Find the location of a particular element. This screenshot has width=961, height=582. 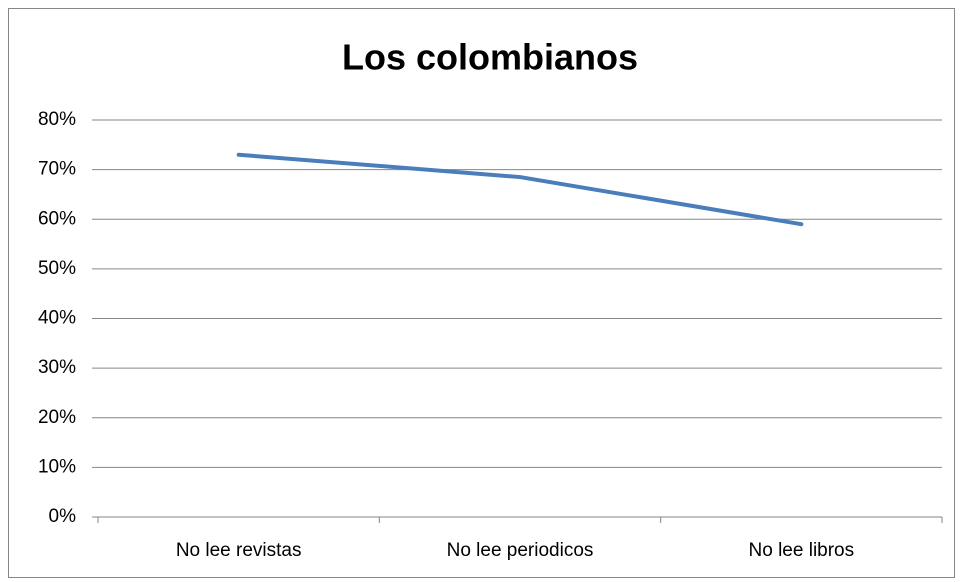

y-tick-label: 20% is located at coordinates (57, 417).